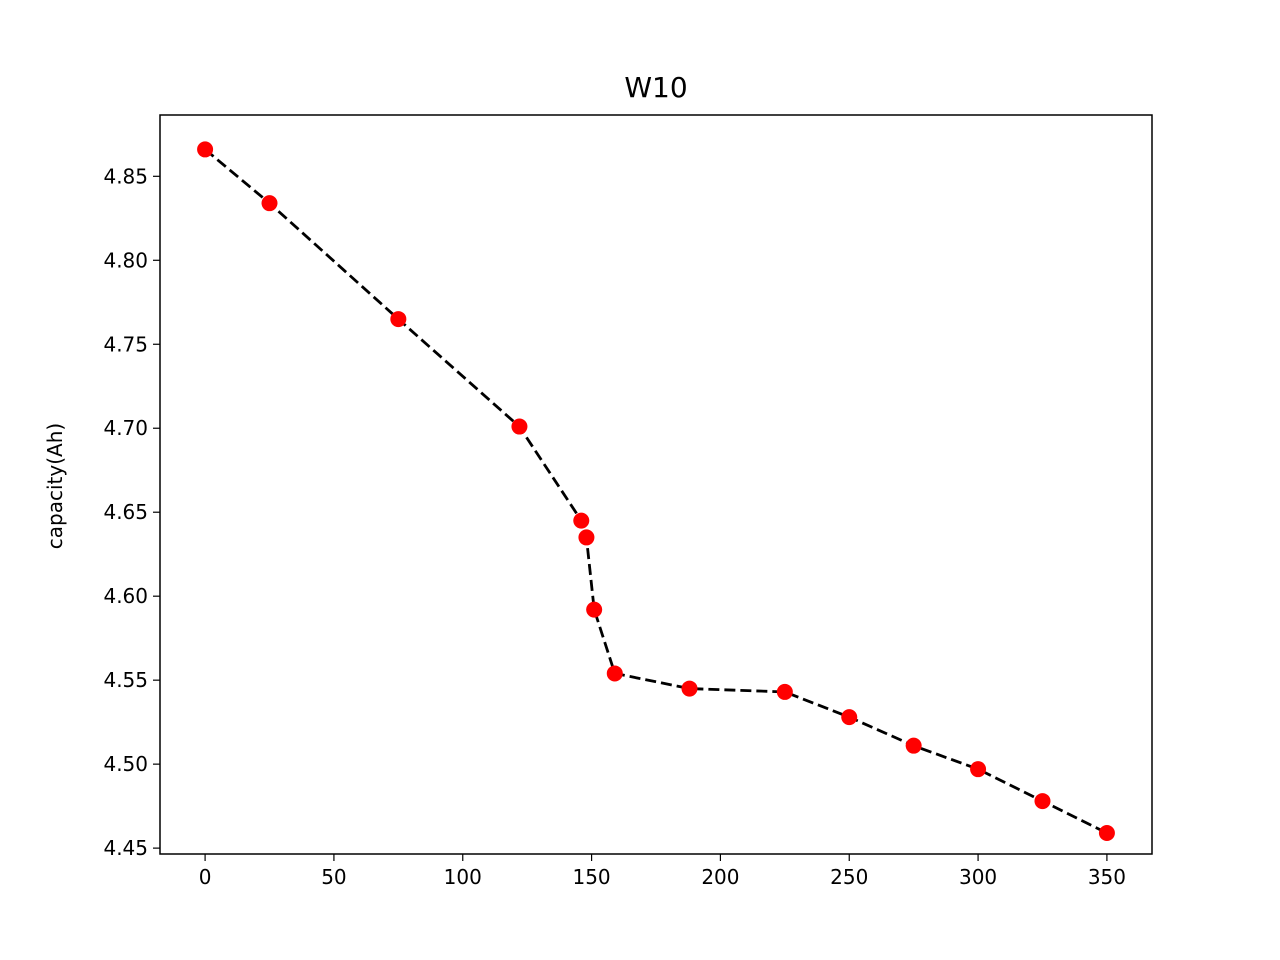 This screenshot has width=1280, height=960. Describe the element at coordinates (662, 871) in the screenshot. I see `x-axis-ticks: 0 50 100 150 200 250 300 350` at that location.